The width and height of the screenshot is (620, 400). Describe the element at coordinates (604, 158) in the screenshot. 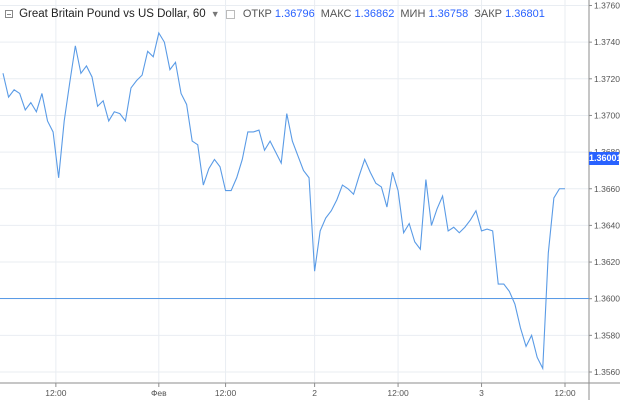

I see `current-price-tag: 1.36001` at that location.